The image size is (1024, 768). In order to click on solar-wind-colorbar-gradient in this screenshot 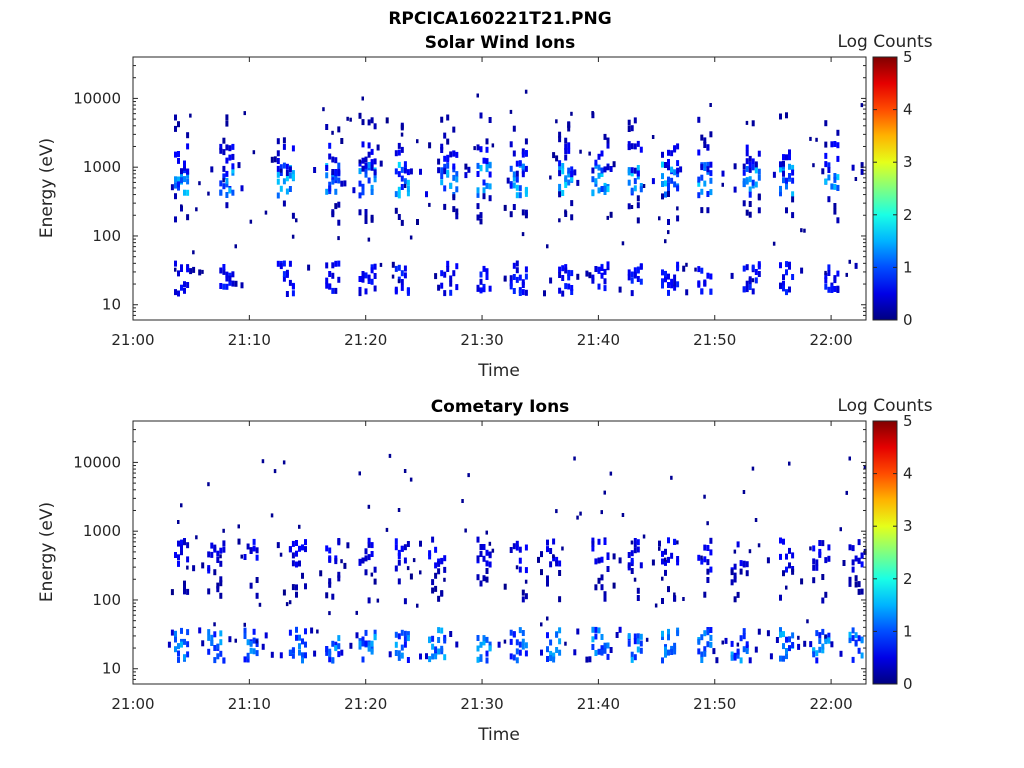, I will do `click(885, 188)`.